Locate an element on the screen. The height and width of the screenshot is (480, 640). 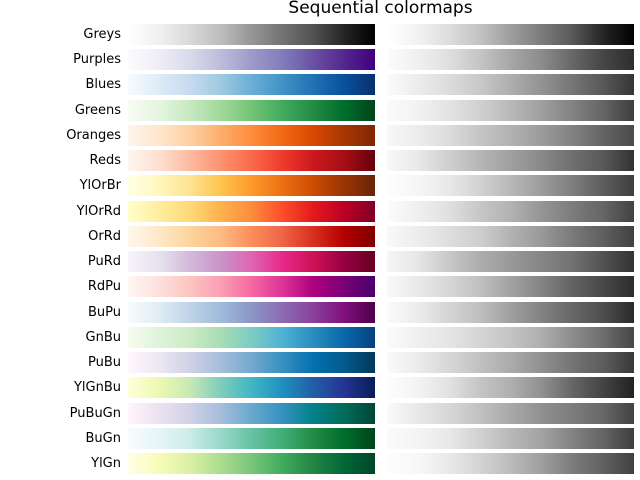
colormap-bar-oranges is located at coordinates (251, 135).